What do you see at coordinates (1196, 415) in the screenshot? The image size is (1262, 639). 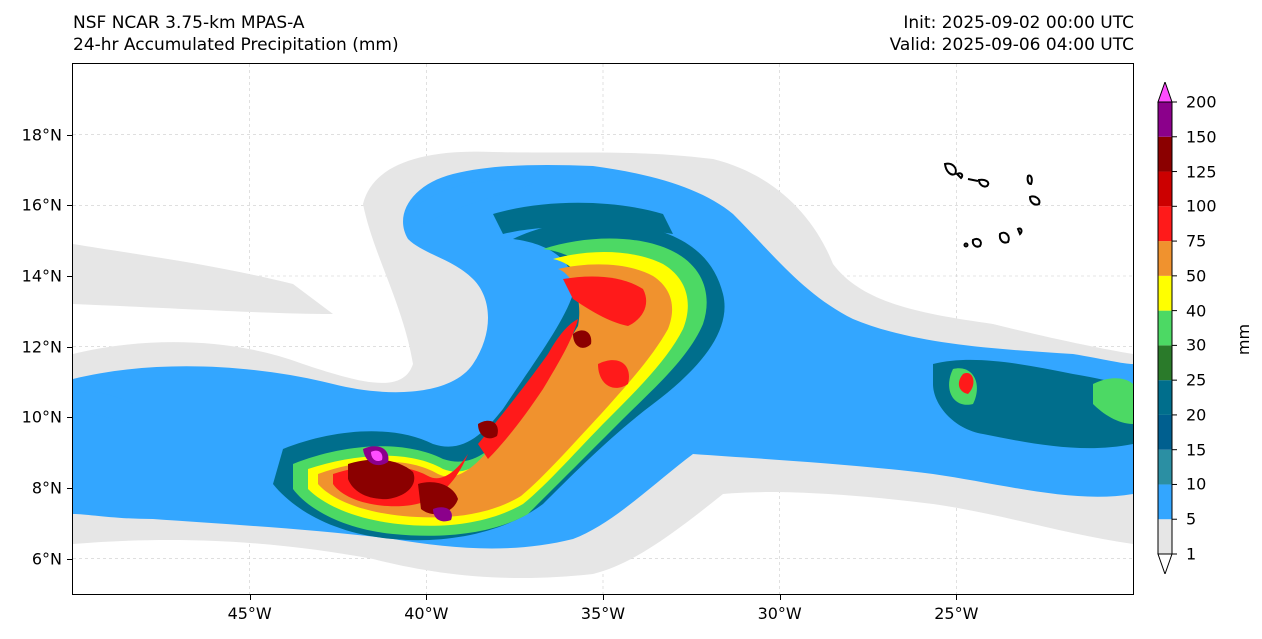 I see `colorbar-level-label: 20` at bounding box center [1196, 415].